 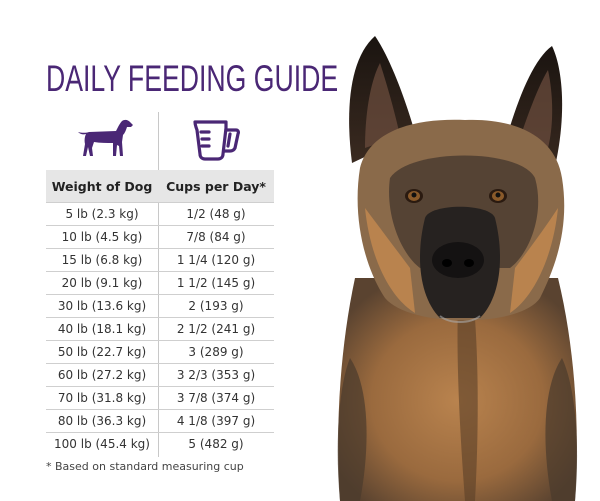 I want to click on cups-cell: 3 (289 g), so click(x=216, y=352).